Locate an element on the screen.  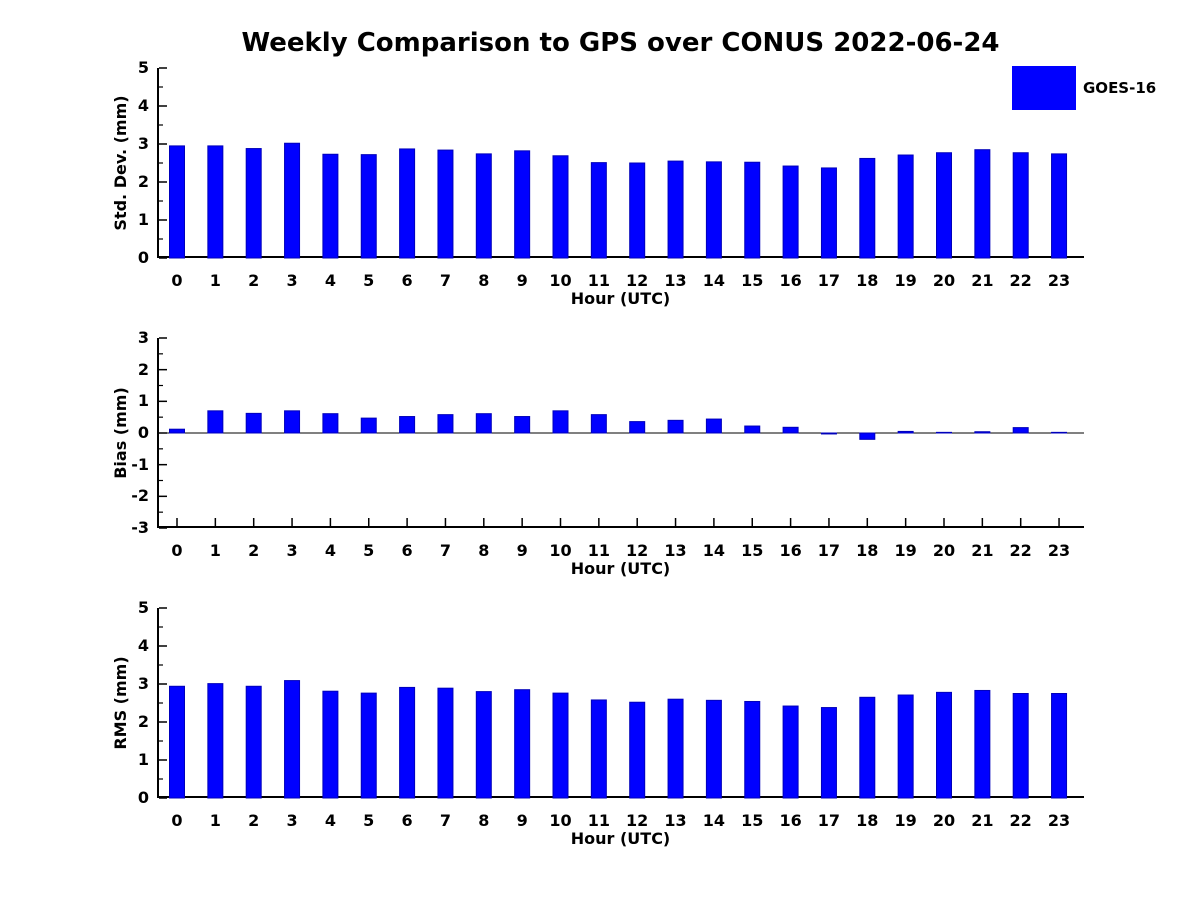
rms-xtick-label: 13 is located at coordinates (675, 820).